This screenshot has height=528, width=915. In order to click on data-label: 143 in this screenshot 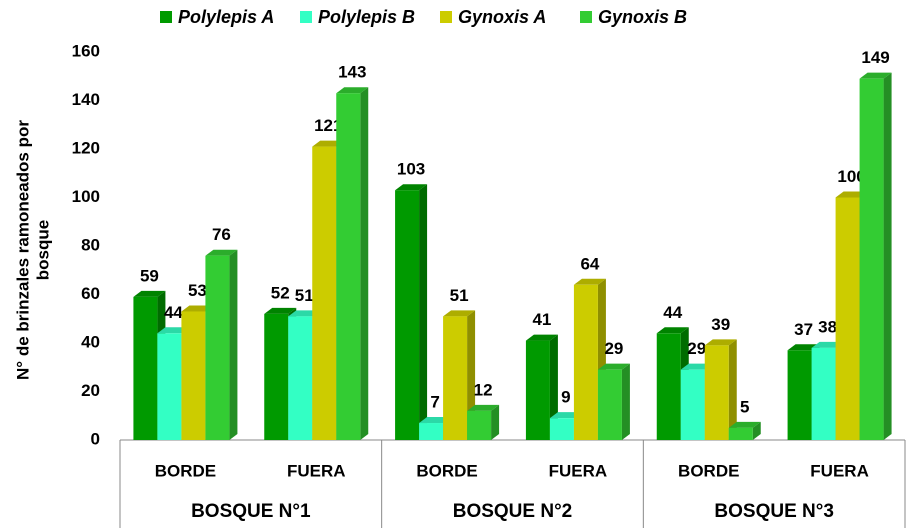, I will do `click(352, 72)`.